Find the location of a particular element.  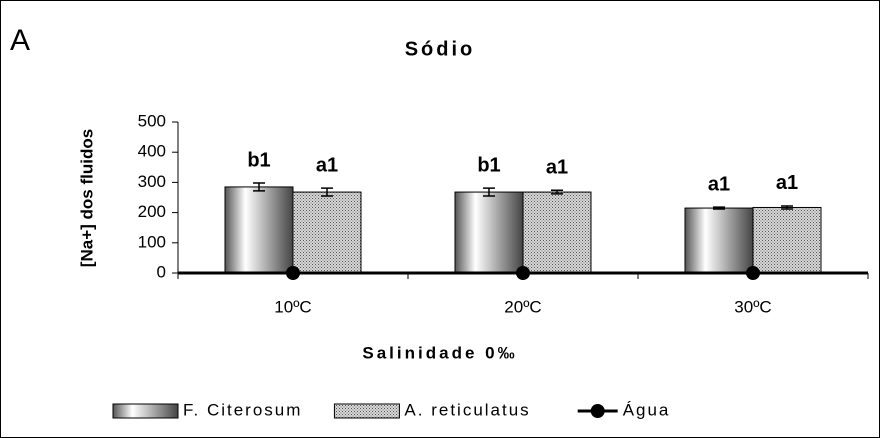

y-tick-label: 400 is located at coordinates (152, 151).